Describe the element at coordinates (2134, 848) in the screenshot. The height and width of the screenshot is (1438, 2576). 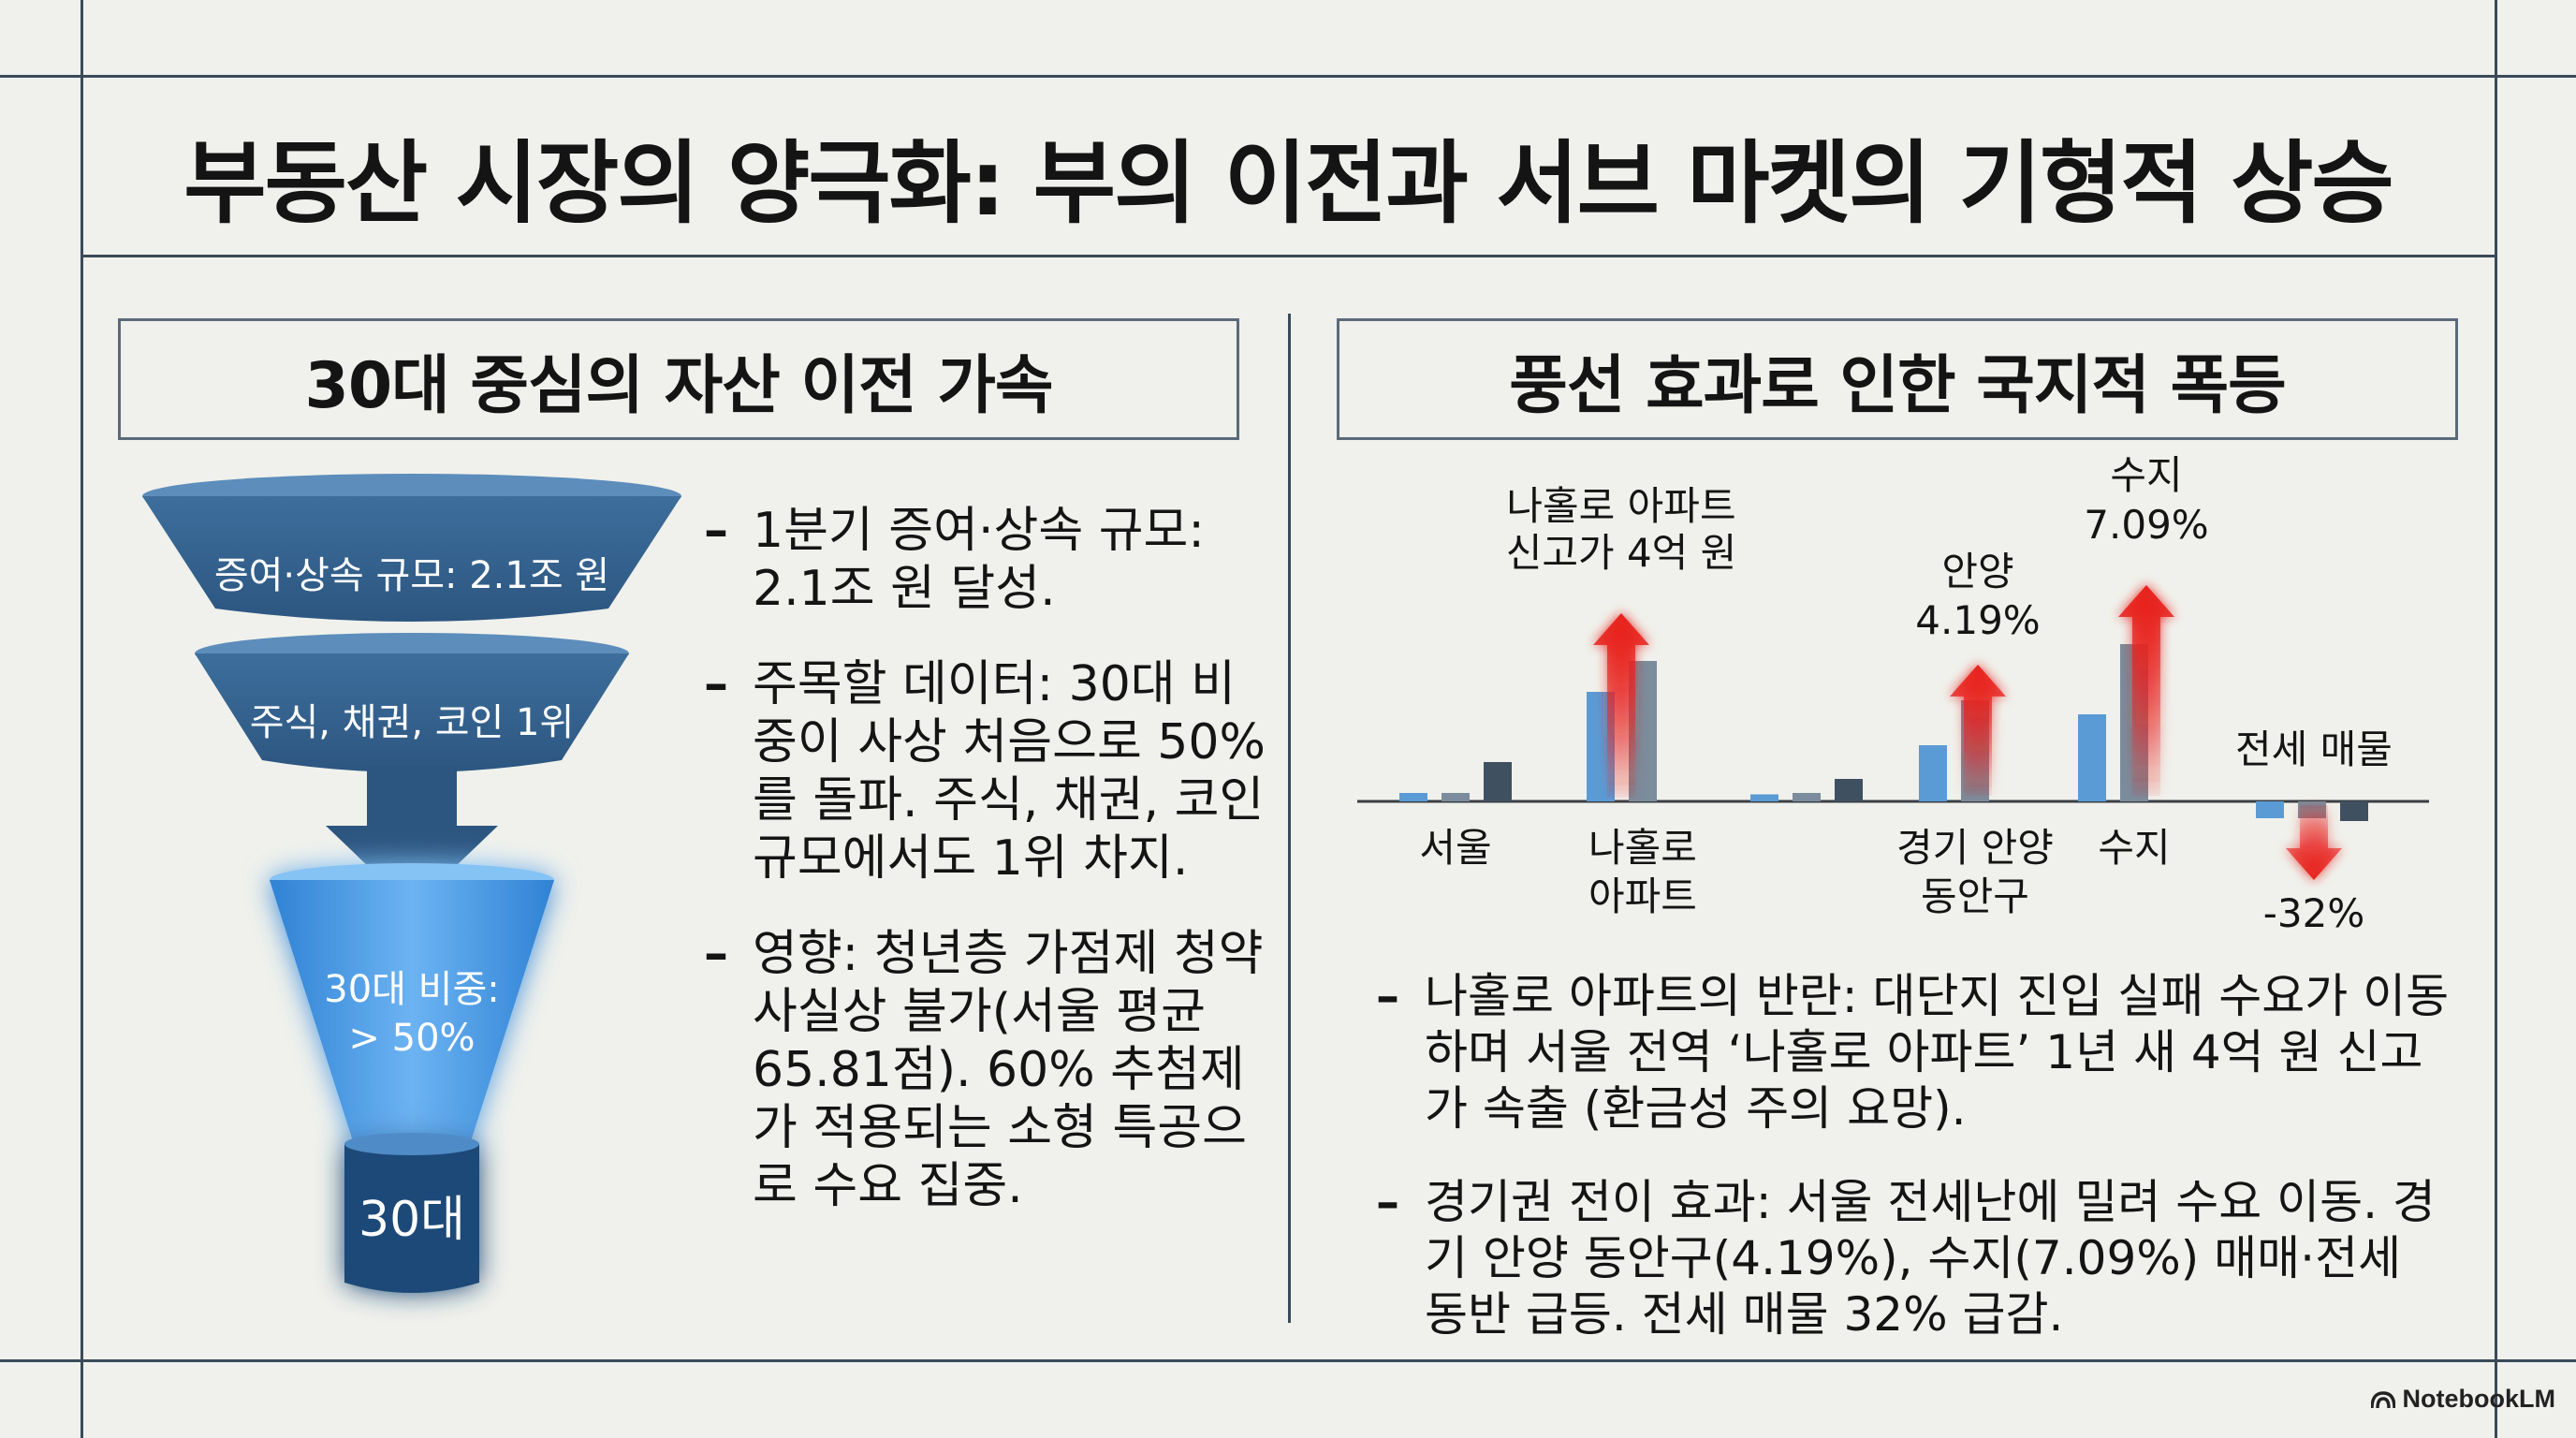
I see `chart-category-label: 수지` at that location.